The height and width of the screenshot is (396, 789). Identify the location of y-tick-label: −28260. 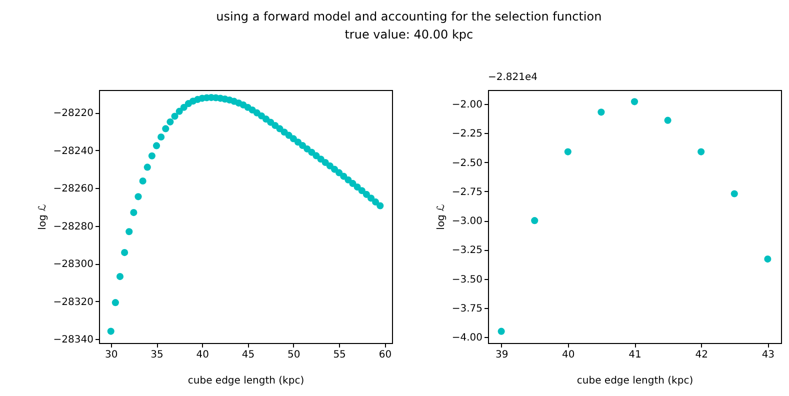
(73, 189).